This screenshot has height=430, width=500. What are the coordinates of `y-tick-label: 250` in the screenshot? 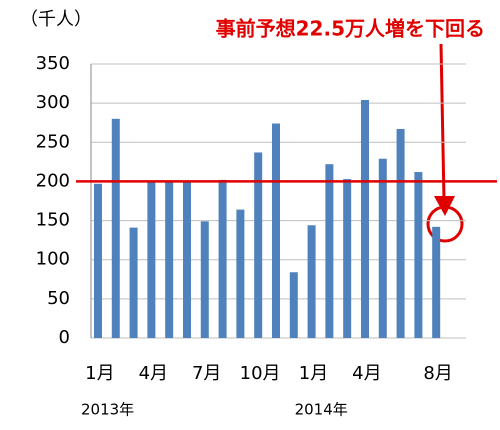 It's located at (53, 141).